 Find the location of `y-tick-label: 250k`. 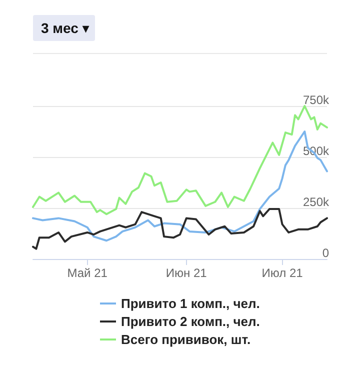

y-tick-label: 250k is located at coordinates (316, 202).